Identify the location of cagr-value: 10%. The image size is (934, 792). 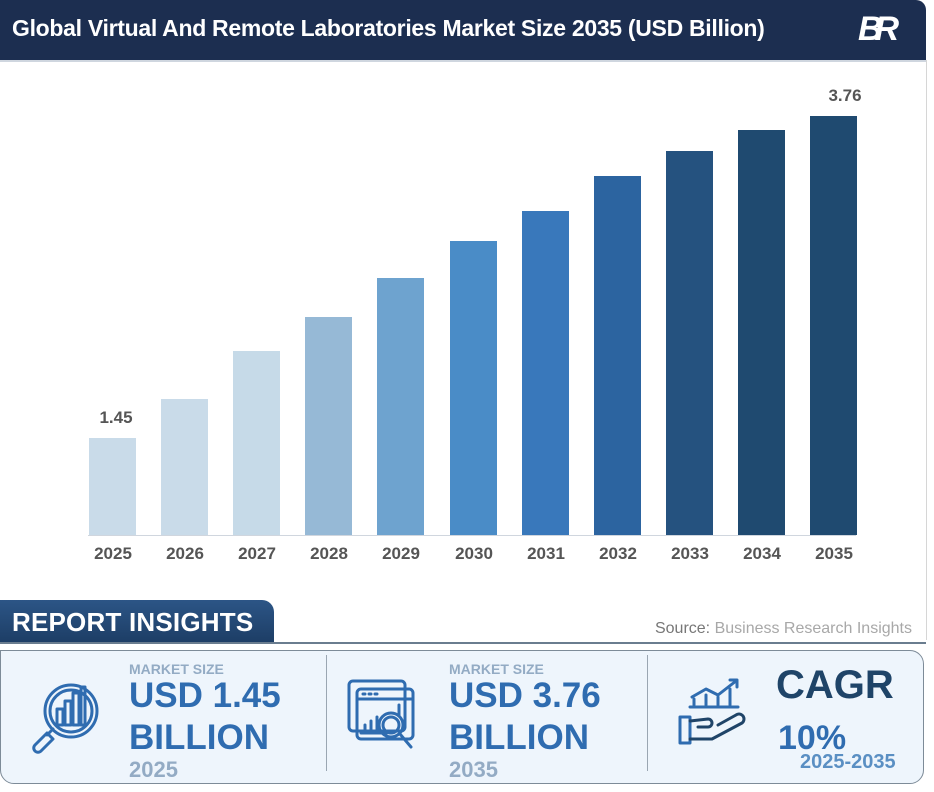
(812, 738).